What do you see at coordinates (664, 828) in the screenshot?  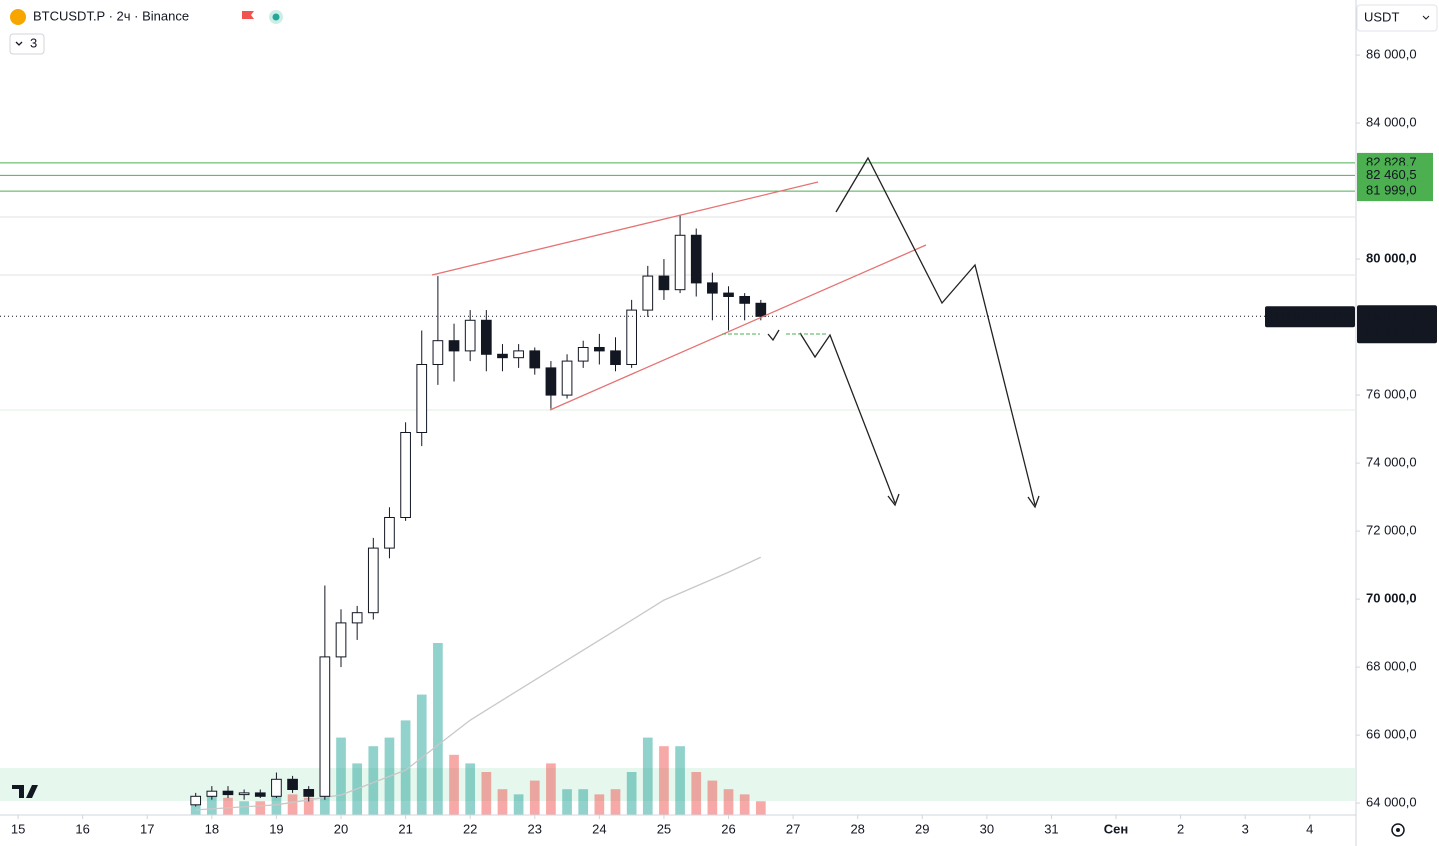 I see `x-tick-label: 25` at bounding box center [664, 828].